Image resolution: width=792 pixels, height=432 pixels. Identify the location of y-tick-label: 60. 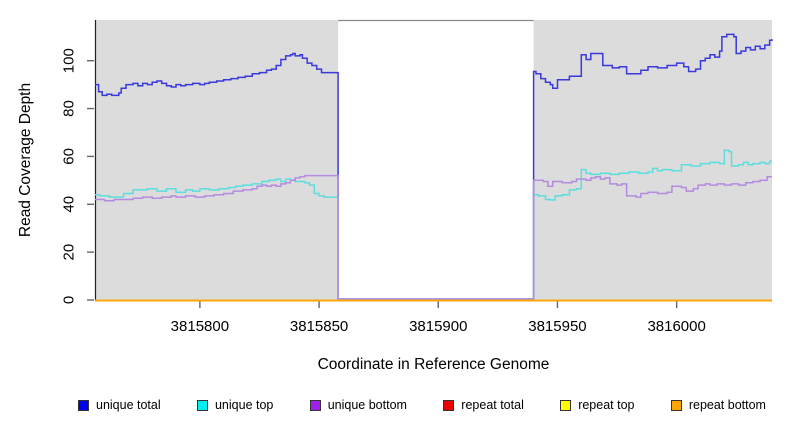
(69, 156).